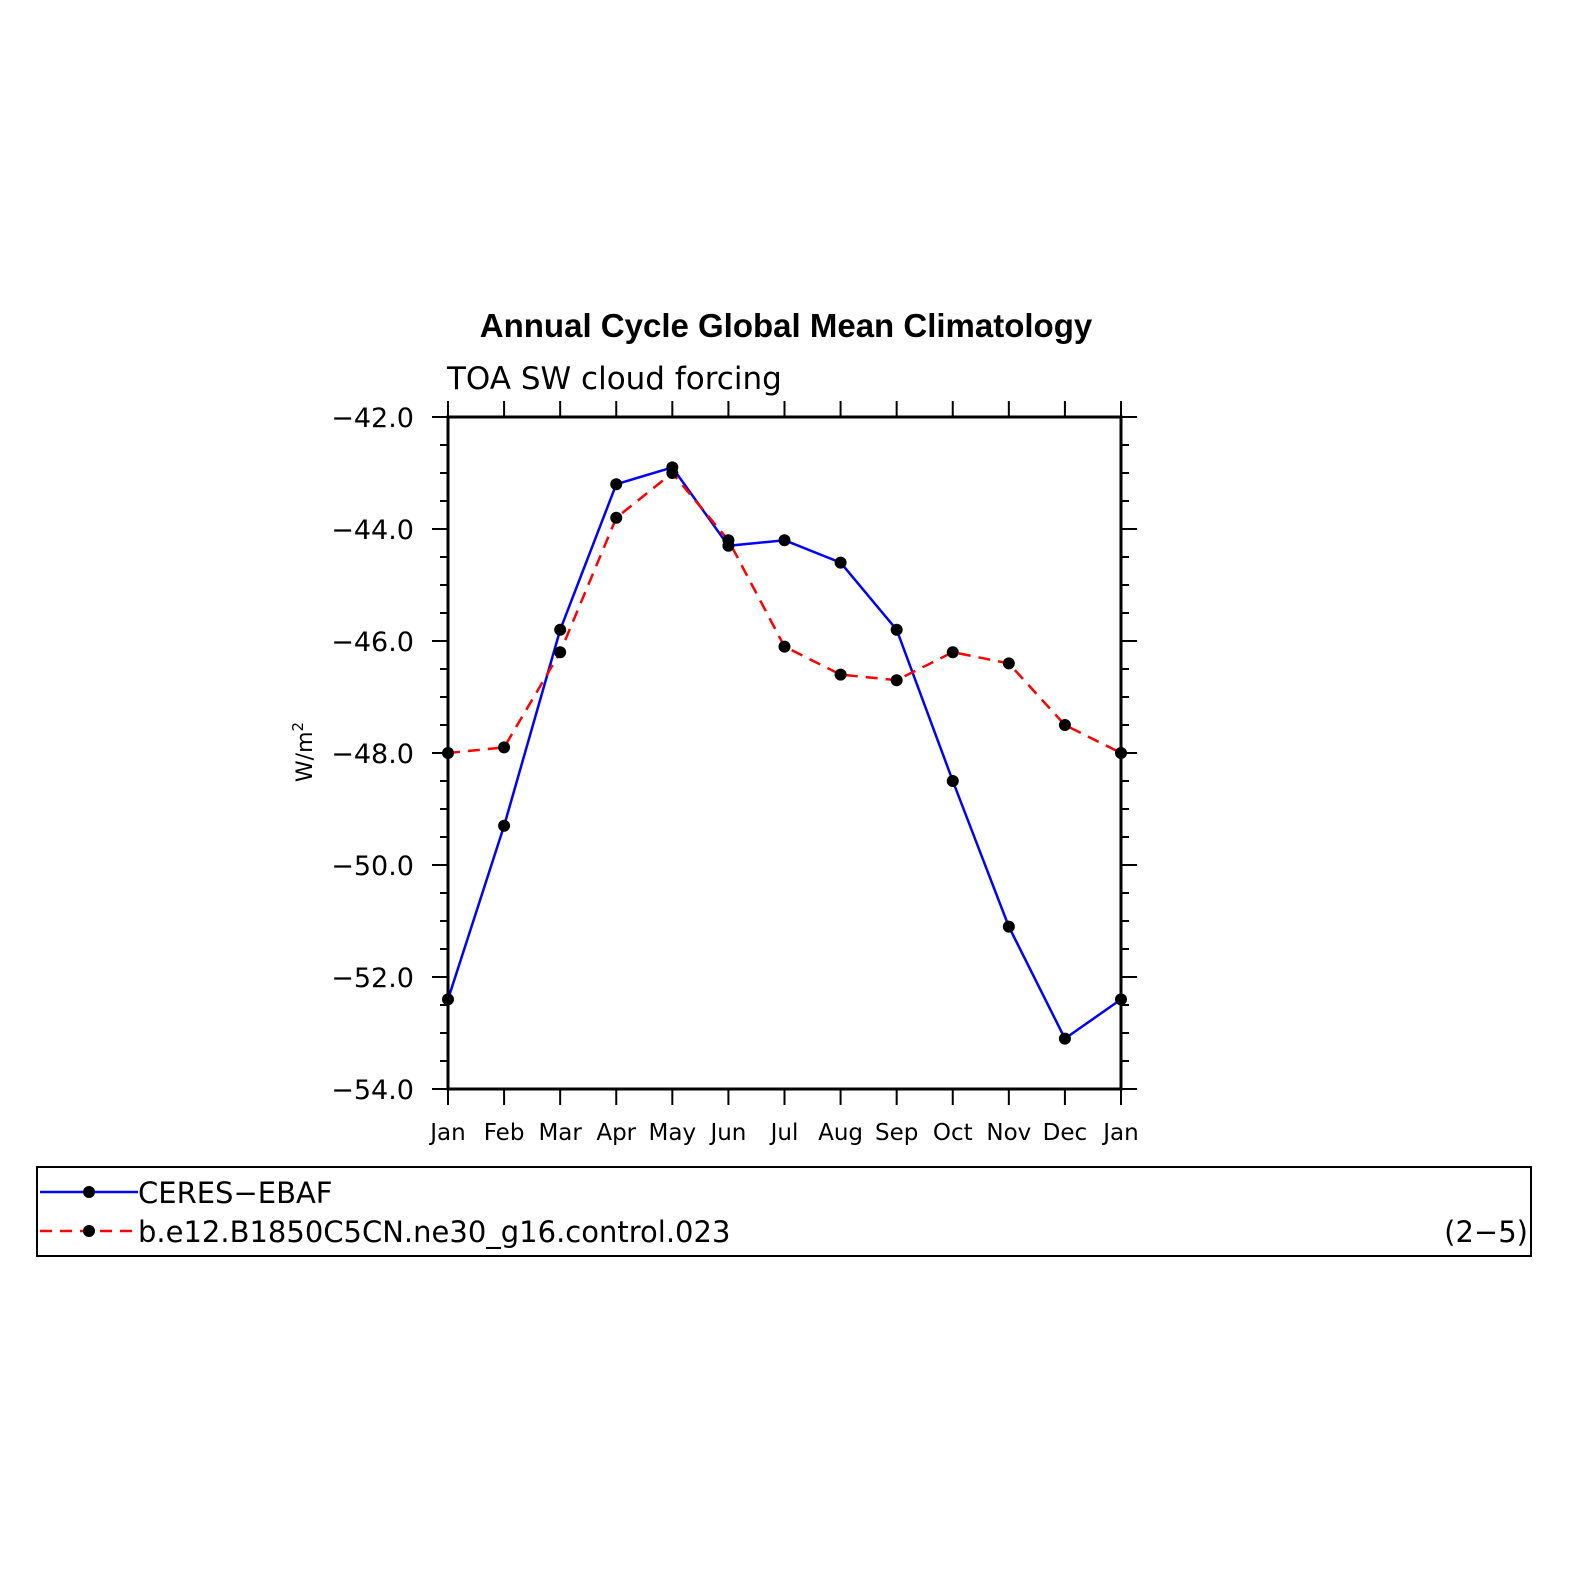  What do you see at coordinates (89, 1192) in the screenshot?
I see `legend-marker-ceres` at bounding box center [89, 1192].